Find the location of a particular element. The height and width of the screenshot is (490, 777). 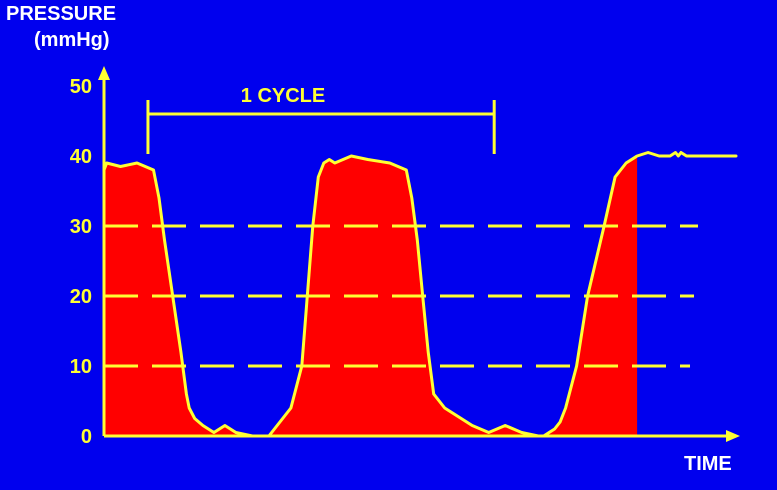

cycle-annotation: 1 CYCLE is located at coordinates (321, 119).